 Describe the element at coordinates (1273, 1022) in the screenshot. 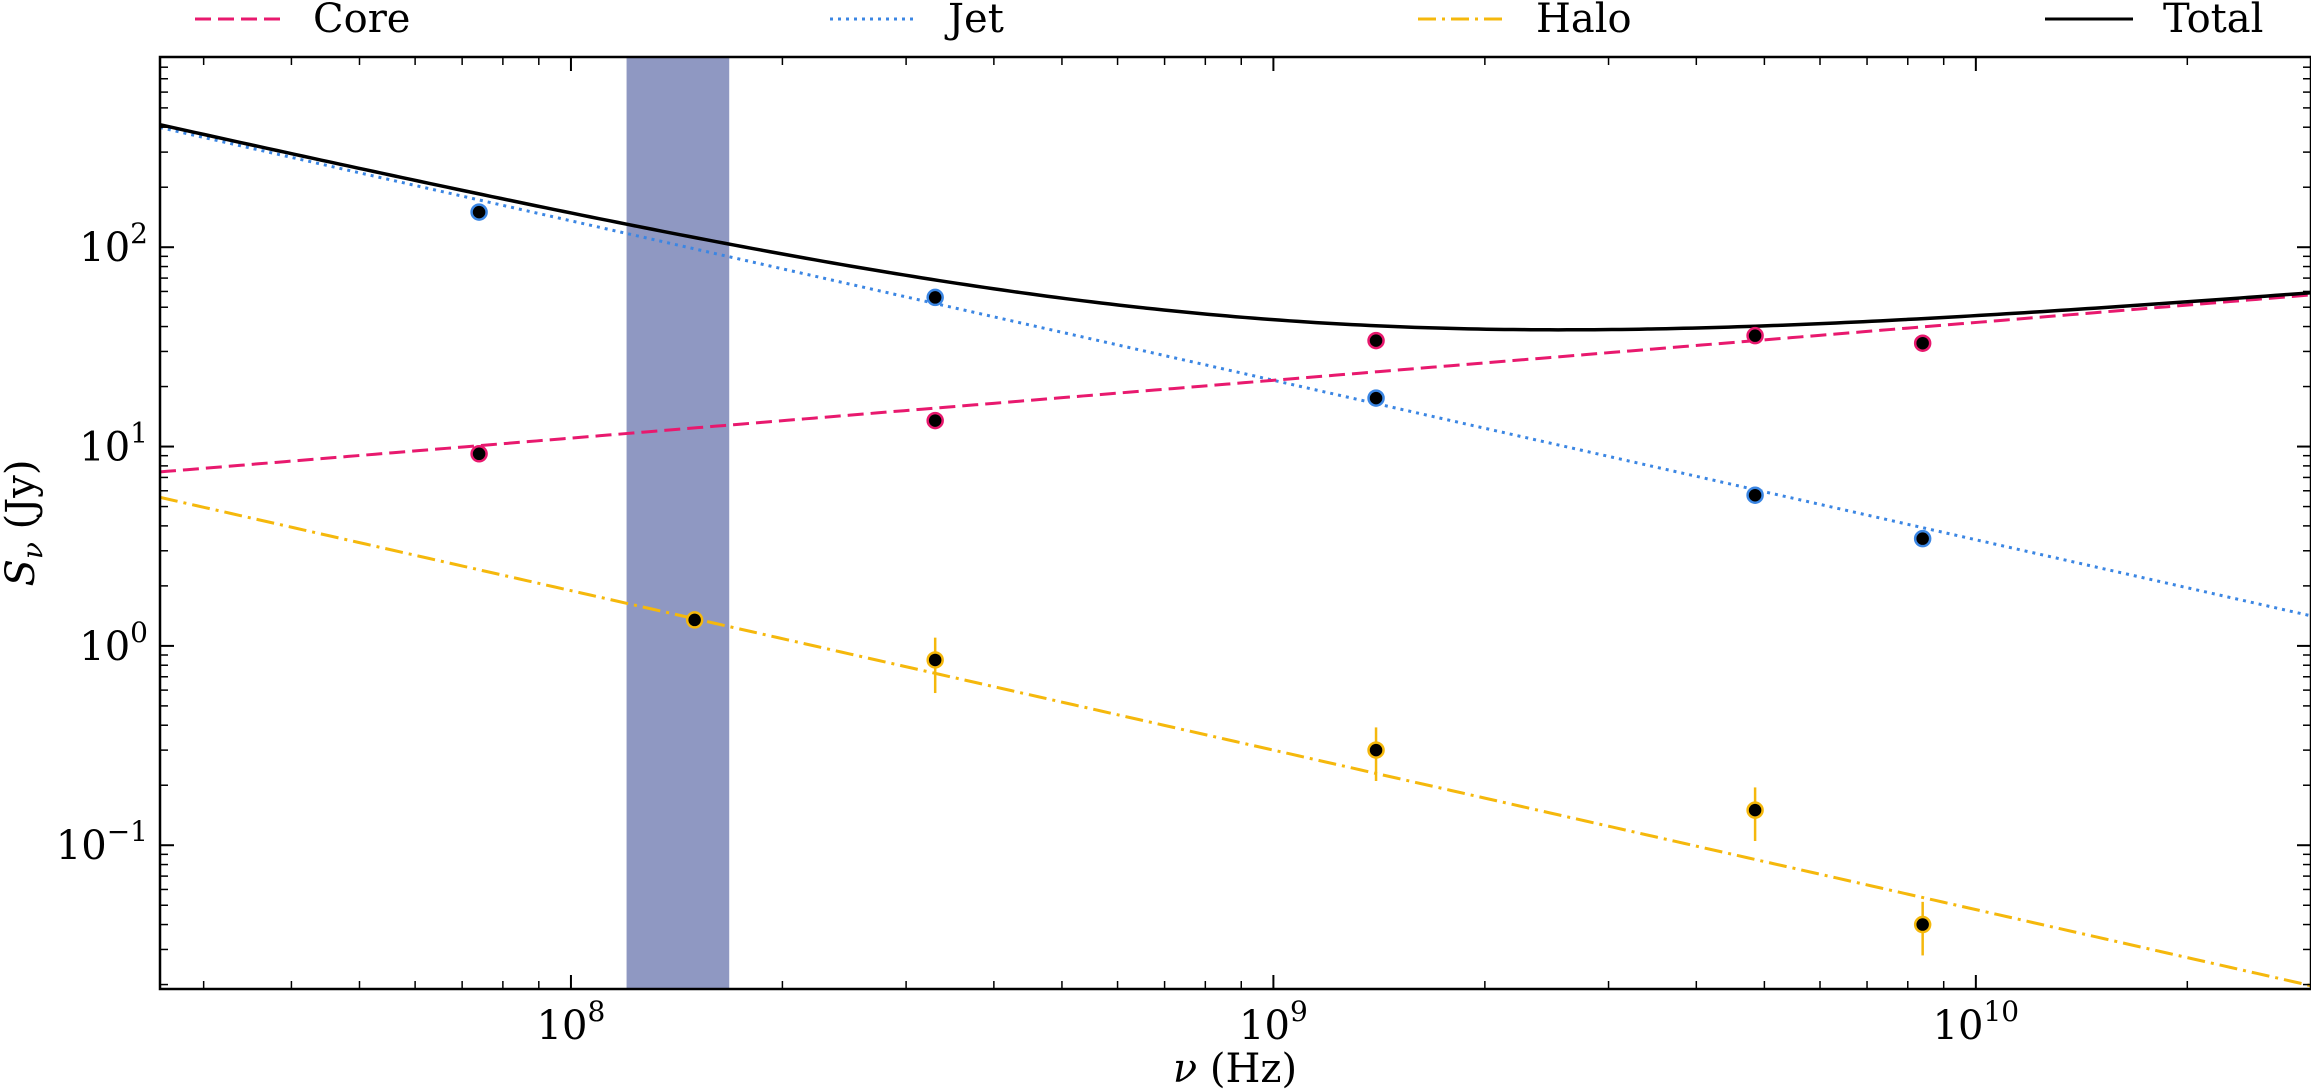

I see `x-tick-label: 10⁹` at that location.